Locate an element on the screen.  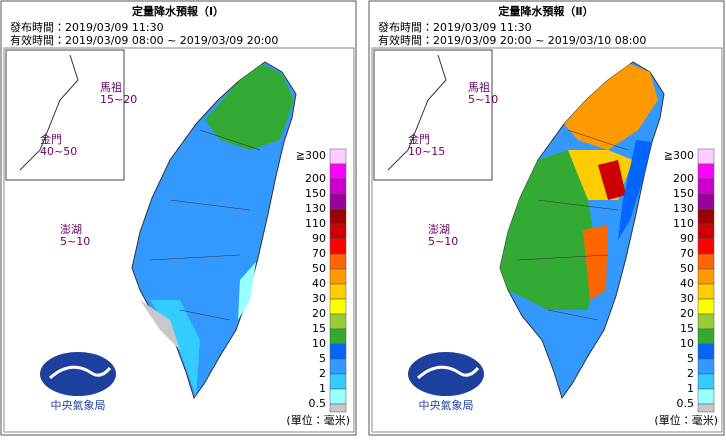
legend-label: 2 is located at coordinates (690, 373).